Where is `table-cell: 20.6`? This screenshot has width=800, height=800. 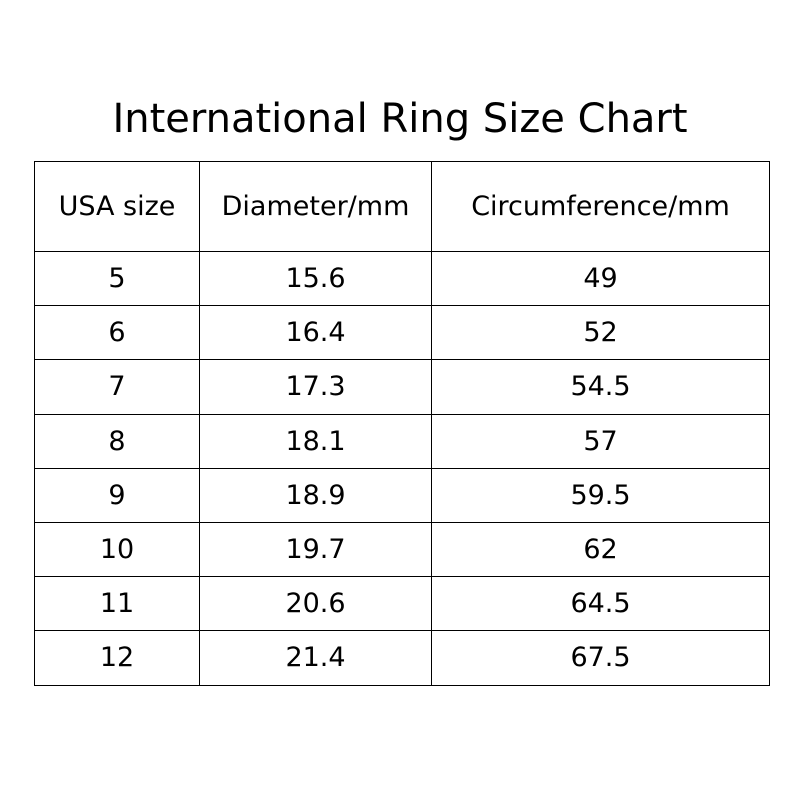 table-cell: 20.6 is located at coordinates (315, 604).